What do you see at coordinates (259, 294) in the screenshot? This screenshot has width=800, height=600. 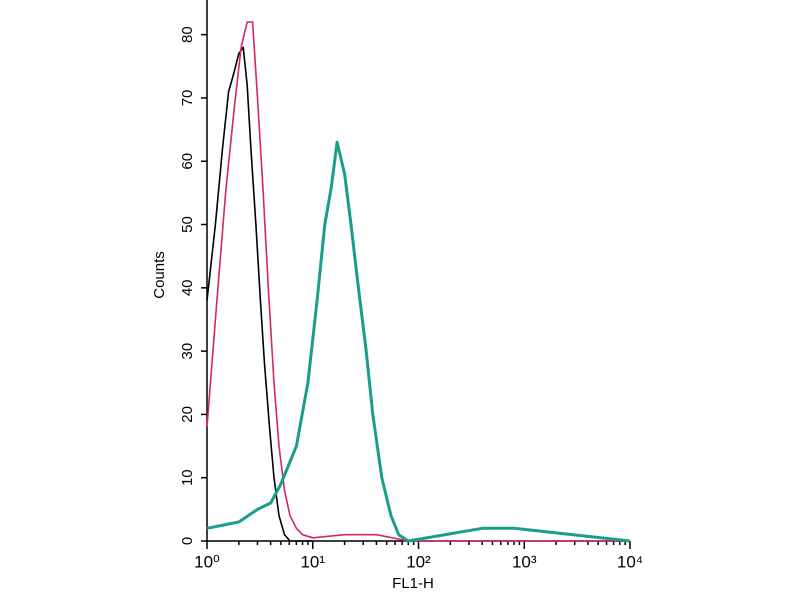 I see `series-line` at bounding box center [259, 294].